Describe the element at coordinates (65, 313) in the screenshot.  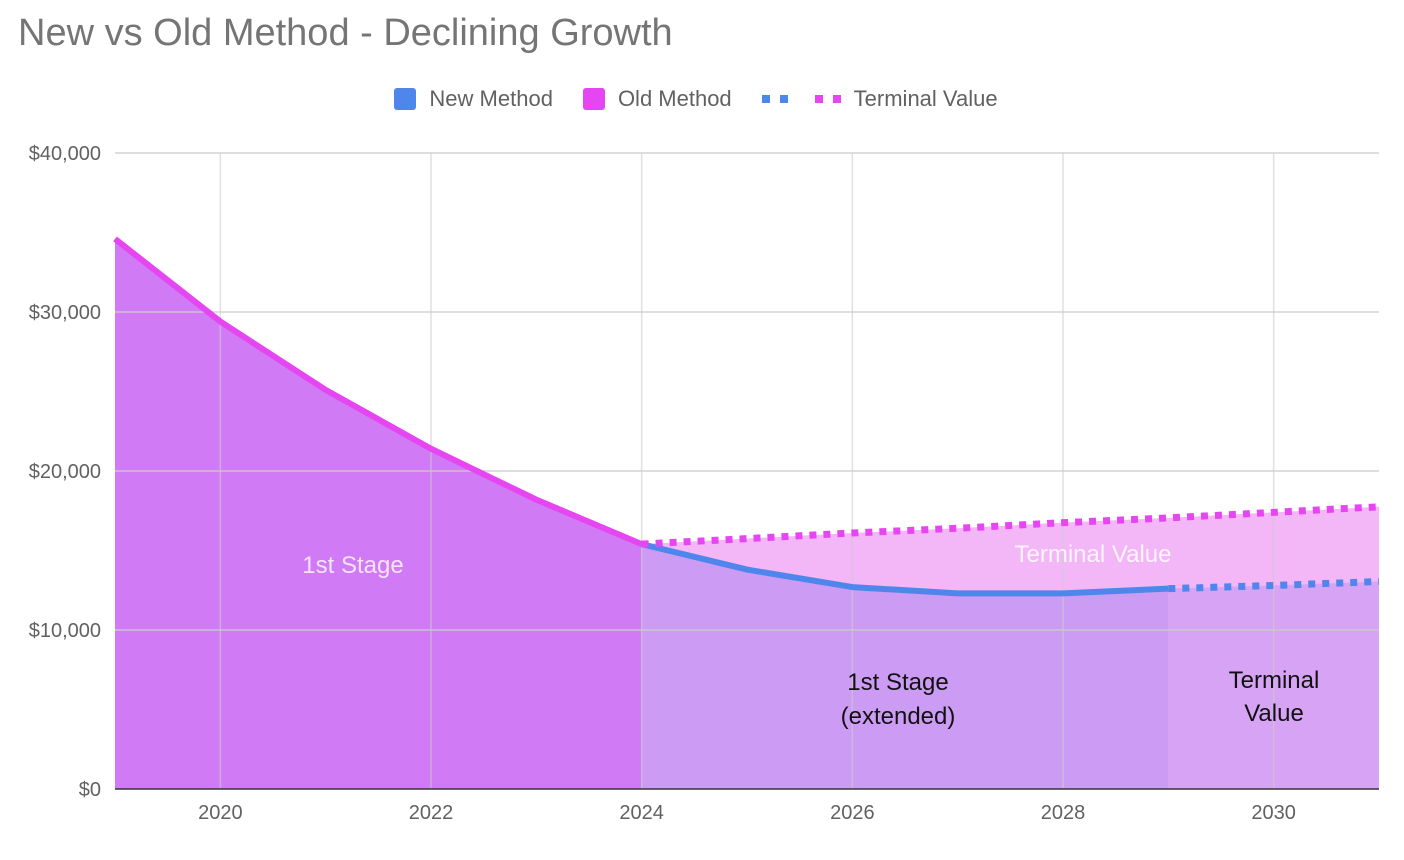
I see `y-tick-label: $30,000` at that location.